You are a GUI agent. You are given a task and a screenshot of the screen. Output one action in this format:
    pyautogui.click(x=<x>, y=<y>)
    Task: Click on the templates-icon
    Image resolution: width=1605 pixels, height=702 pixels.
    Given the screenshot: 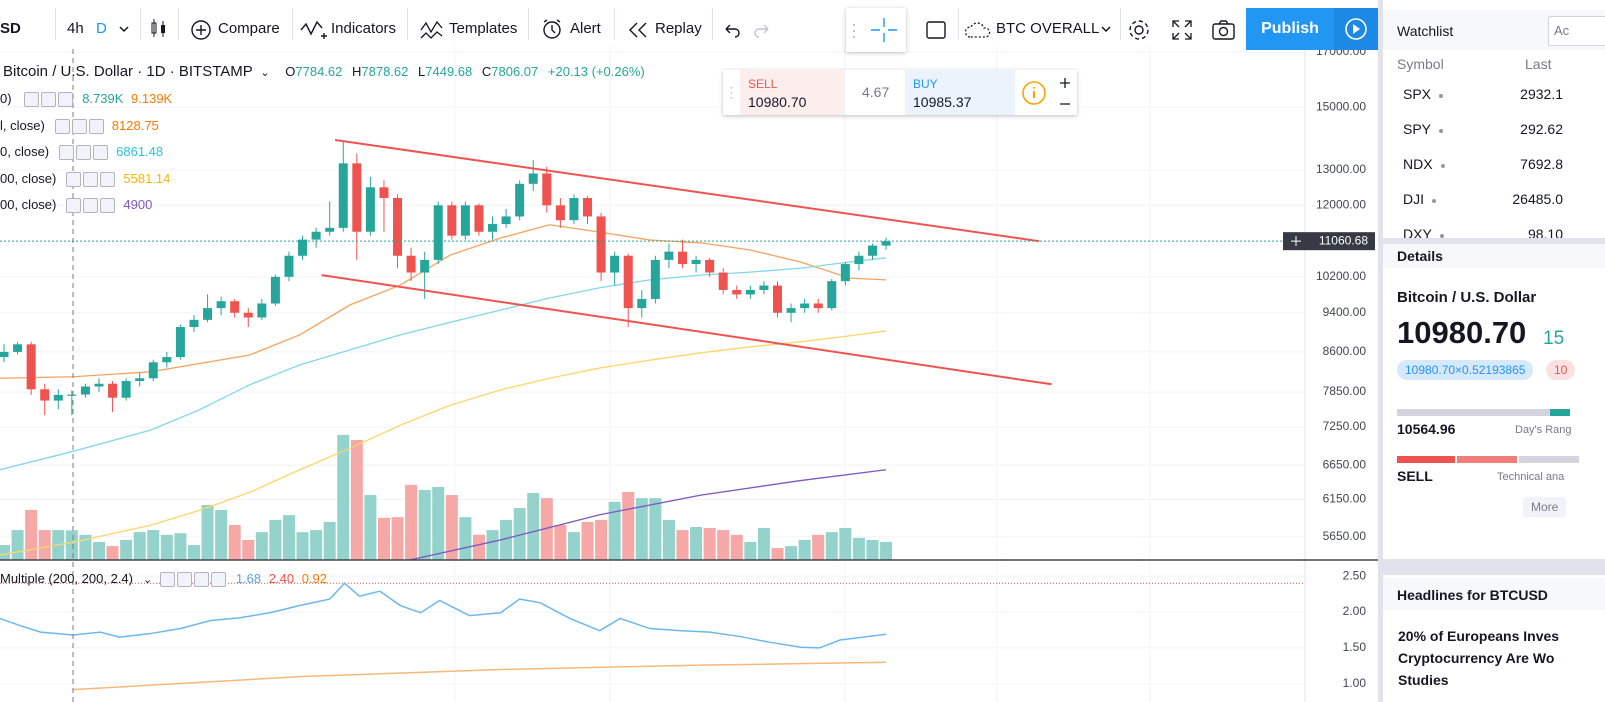 What is the action you would take?
    pyautogui.click(x=433, y=30)
    